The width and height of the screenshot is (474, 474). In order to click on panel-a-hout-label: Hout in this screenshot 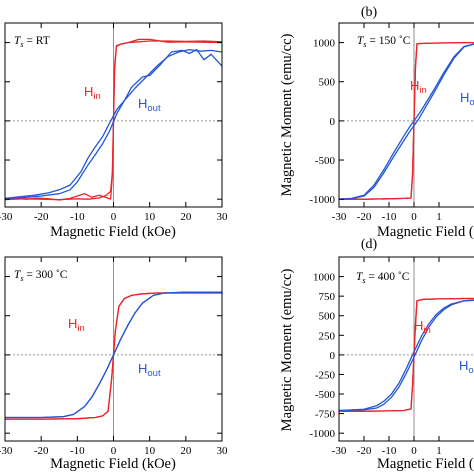, I will do `click(149, 105)`.